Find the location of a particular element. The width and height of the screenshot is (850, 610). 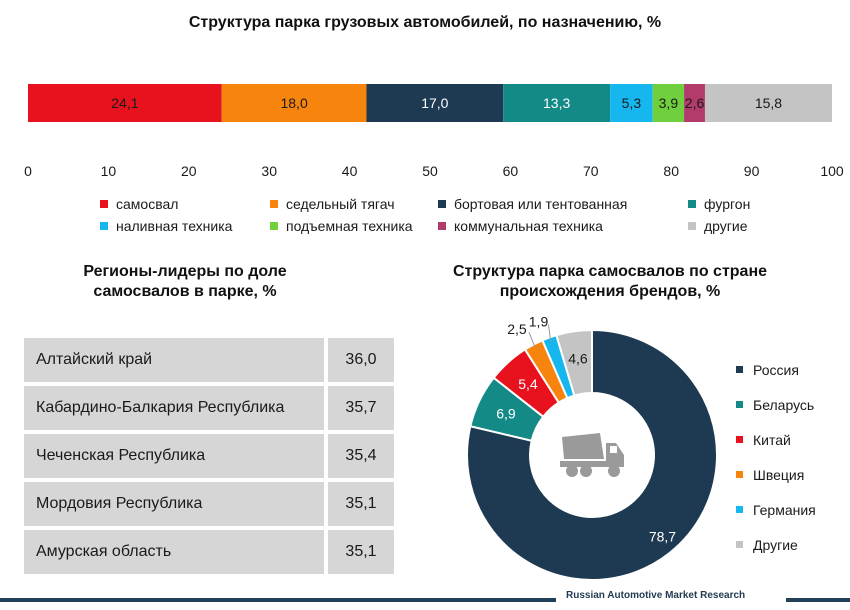

table-row: Чеченская Республика 35,4 is located at coordinates (209, 456).